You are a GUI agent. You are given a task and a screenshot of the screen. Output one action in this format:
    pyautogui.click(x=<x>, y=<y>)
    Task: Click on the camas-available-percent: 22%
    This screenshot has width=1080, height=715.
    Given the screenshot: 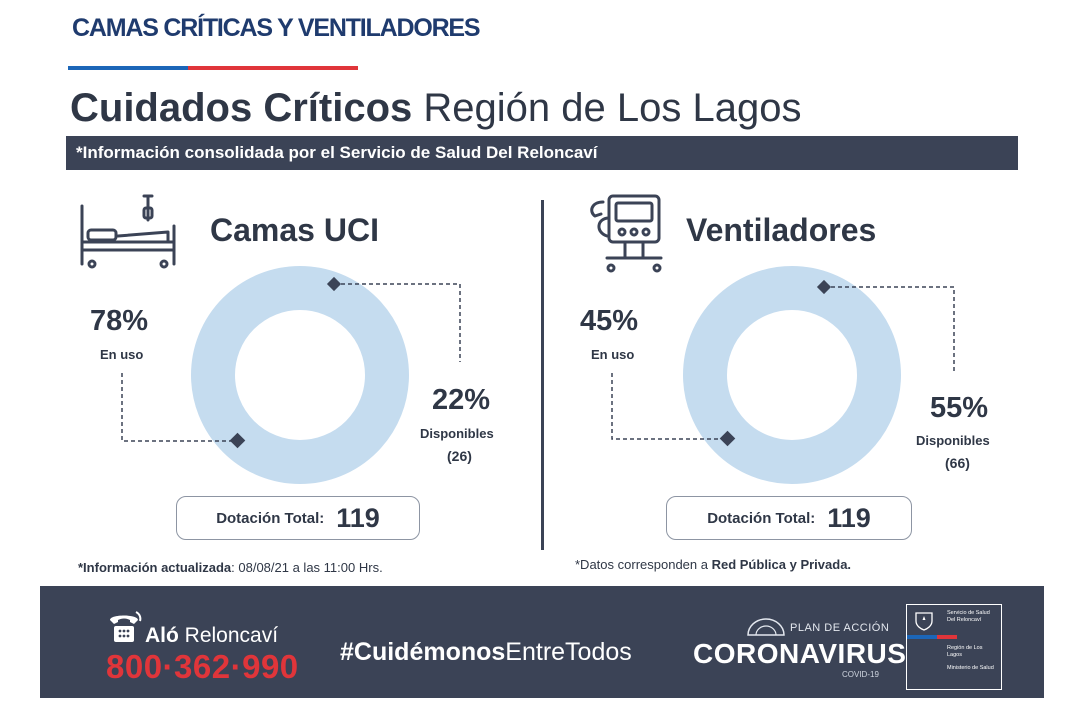 What is the action you would take?
    pyautogui.click(x=461, y=400)
    